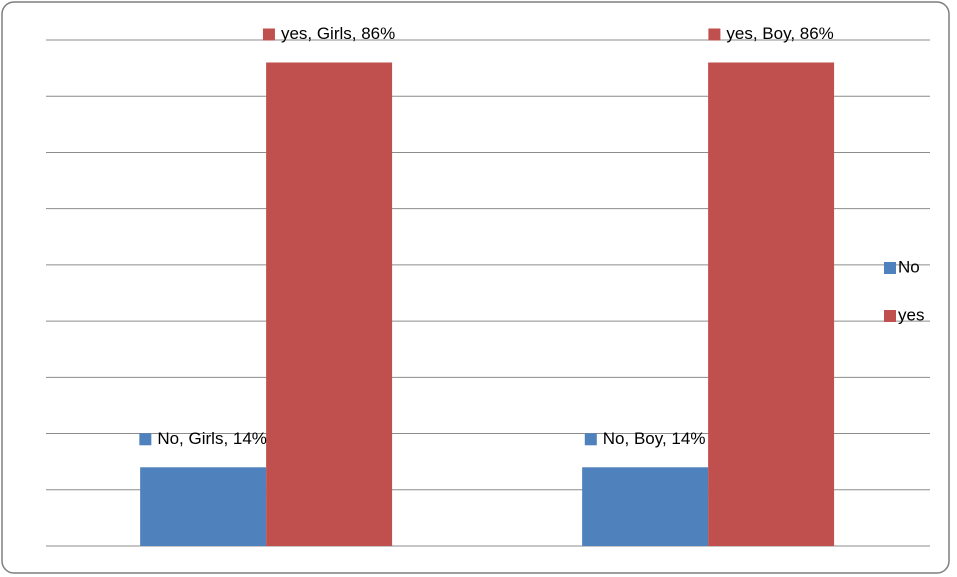  I want to click on legend-label: No, so click(909, 266).